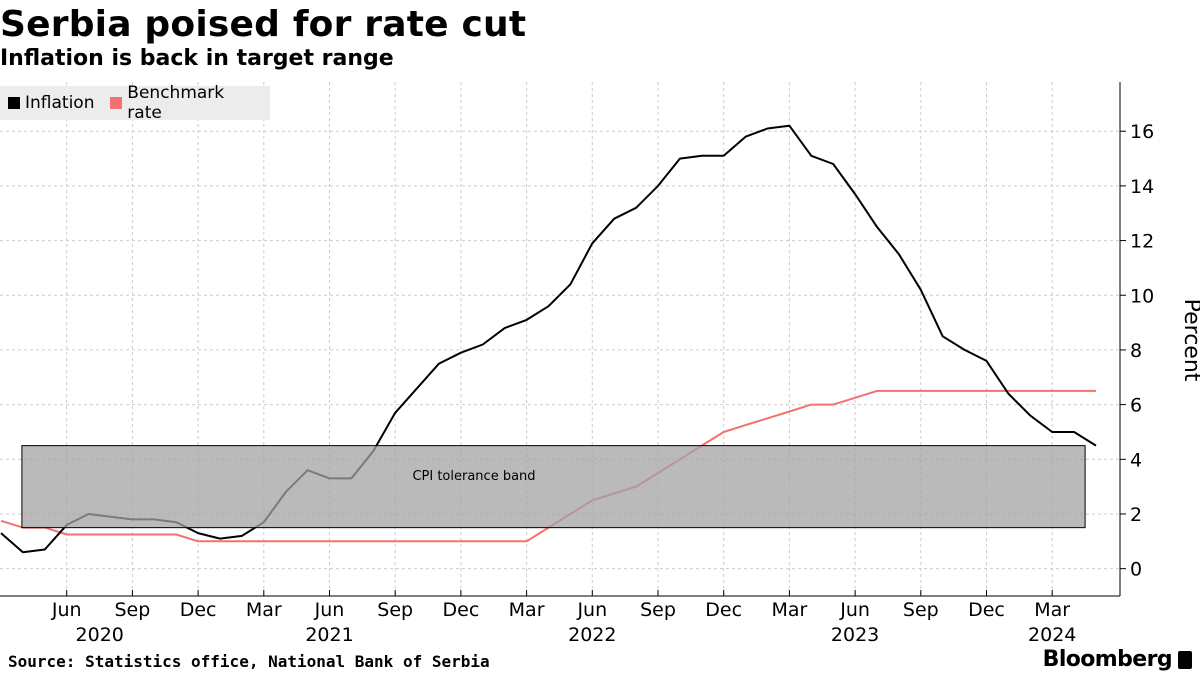 This screenshot has width=1200, height=675. Describe the element at coordinates (329, 635) in the screenshot. I see `x-tick-label-year: 2021` at that location.